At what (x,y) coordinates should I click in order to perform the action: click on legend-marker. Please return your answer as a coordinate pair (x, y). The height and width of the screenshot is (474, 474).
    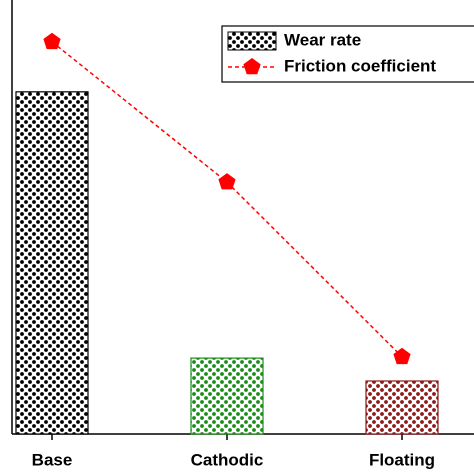
    Looking at the image, I should click on (252, 66).